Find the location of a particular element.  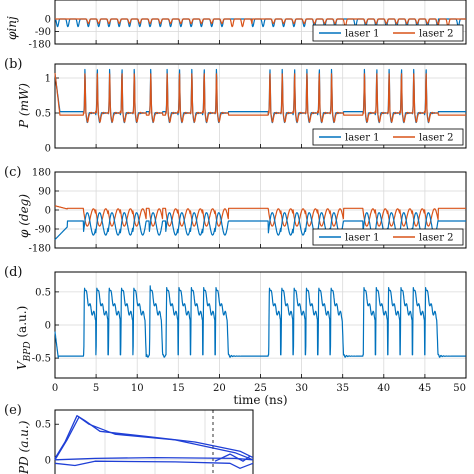

x-tick-label: 45 is located at coordinates (425, 388).